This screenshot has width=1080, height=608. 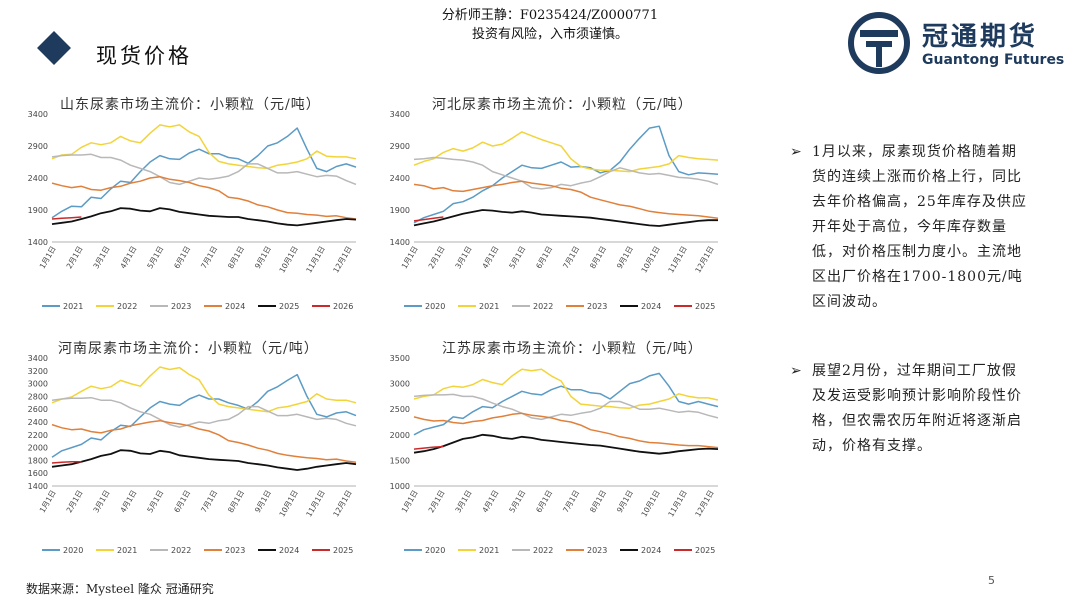 What do you see at coordinates (188, 349) in the screenshot?
I see `chart-title: 河南尿素市场主流价：小颗粒（元/吨）` at bounding box center [188, 349].